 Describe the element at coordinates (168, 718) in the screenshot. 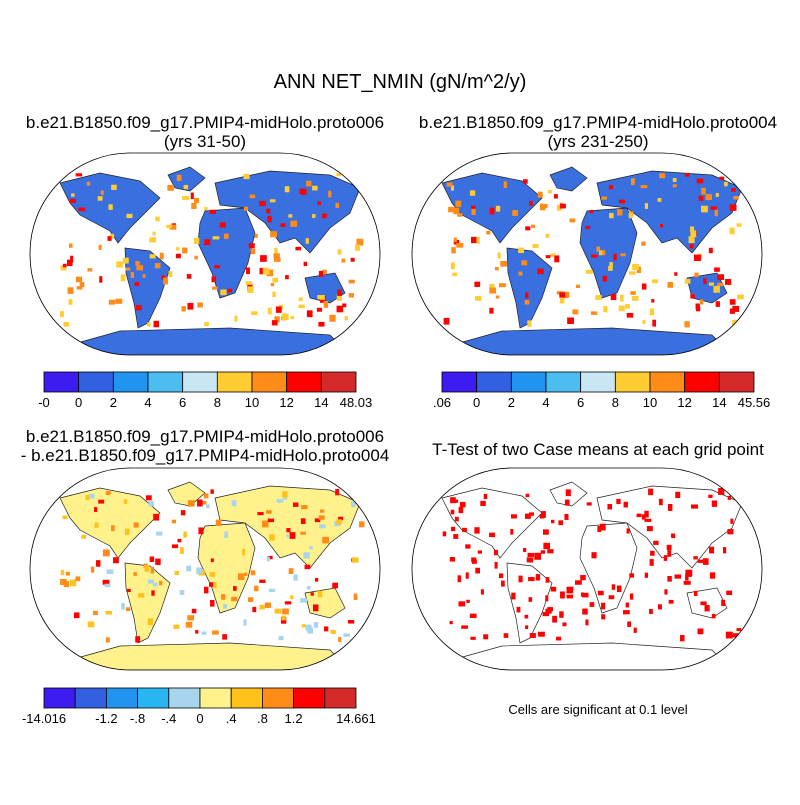

I see `colorbar-label: -.4` at that location.